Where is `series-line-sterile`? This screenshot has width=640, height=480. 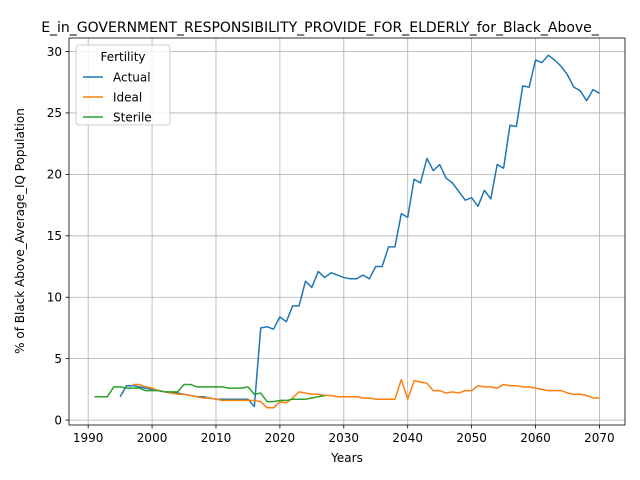
series-line-sterile is located at coordinates (209, 393).